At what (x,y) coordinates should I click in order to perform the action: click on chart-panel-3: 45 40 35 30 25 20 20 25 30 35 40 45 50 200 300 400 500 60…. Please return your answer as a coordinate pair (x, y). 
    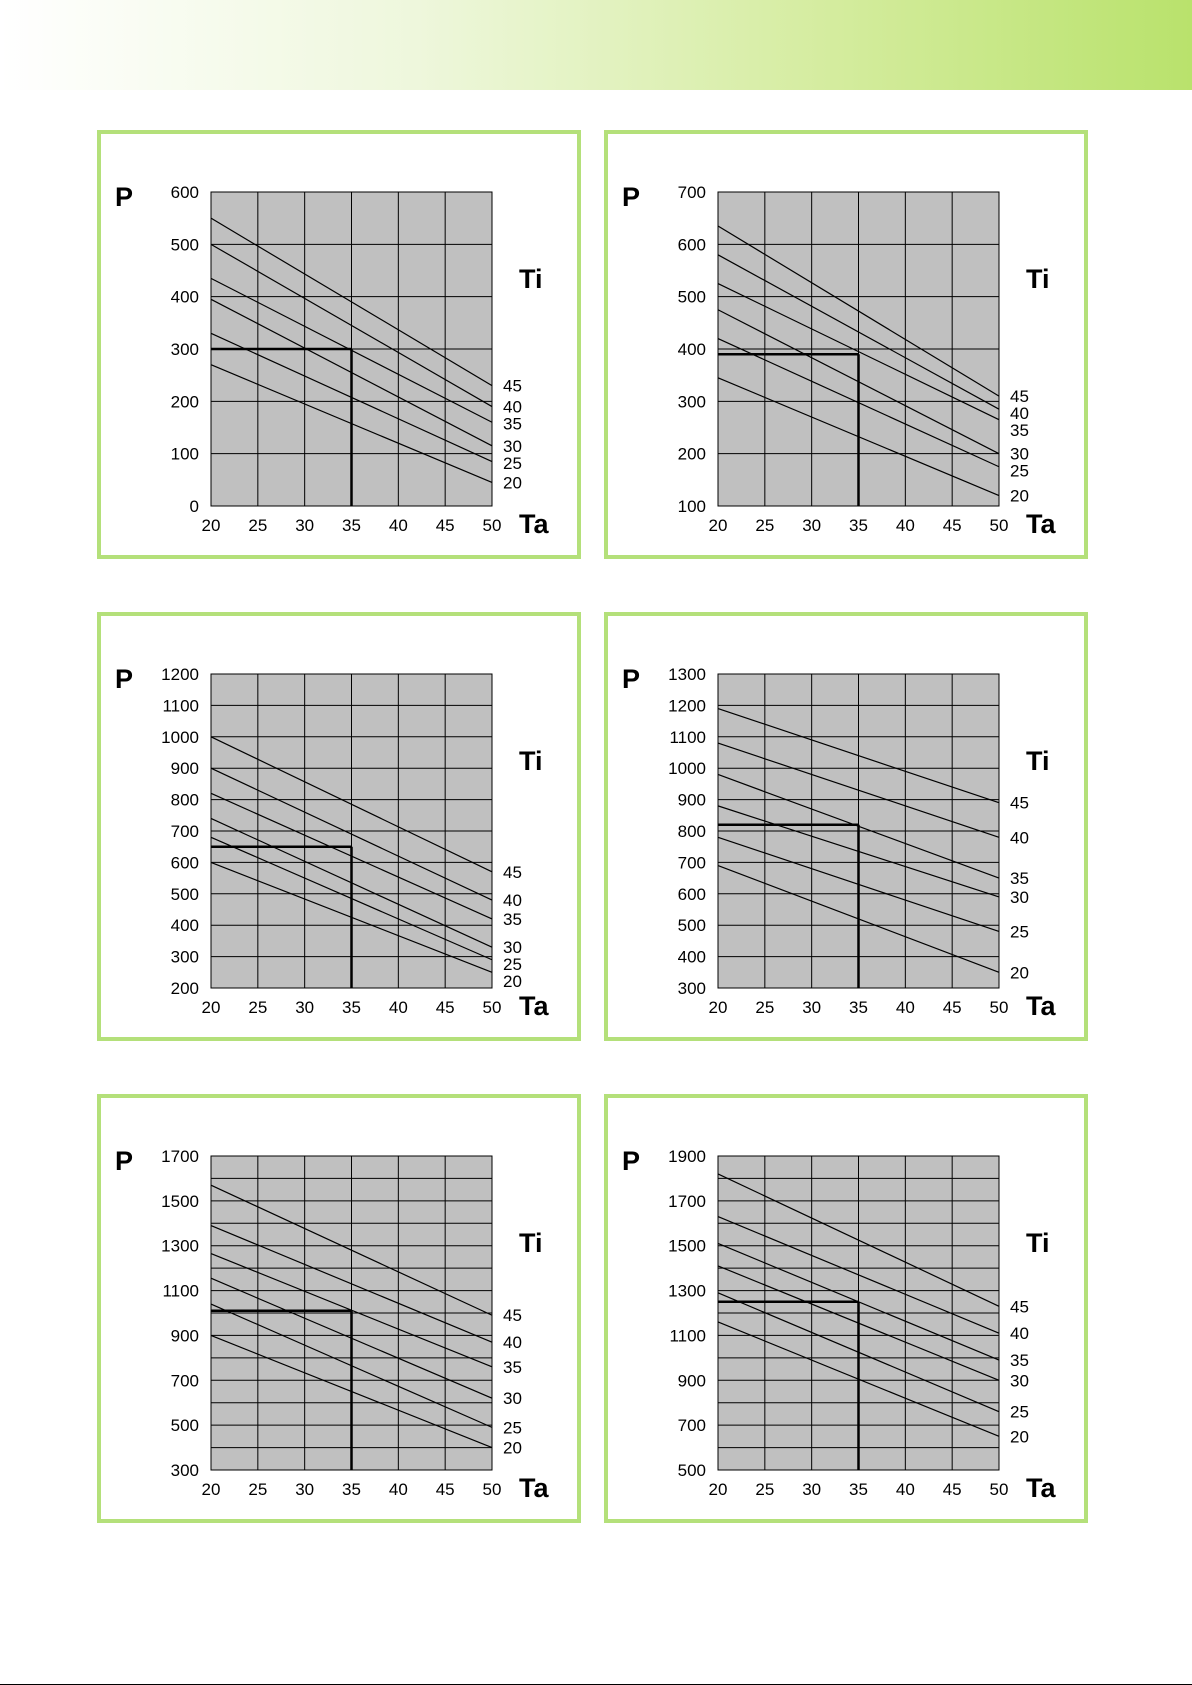
    Looking at the image, I should click on (339, 826).